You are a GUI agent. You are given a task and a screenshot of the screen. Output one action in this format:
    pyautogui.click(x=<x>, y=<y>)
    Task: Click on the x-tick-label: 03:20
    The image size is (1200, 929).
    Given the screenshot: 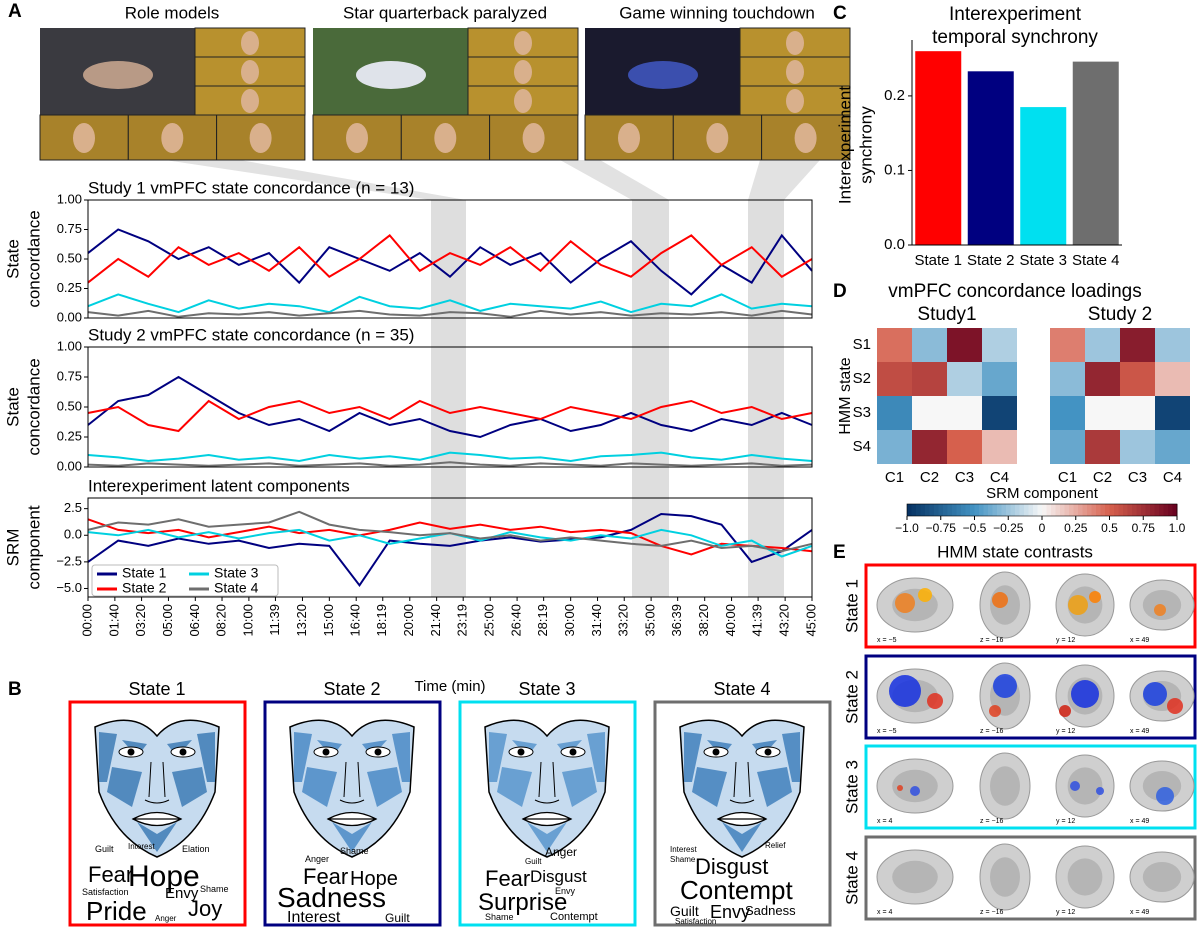 What is the action you would take?
    pyautogui.click(x=140, y=620)
    